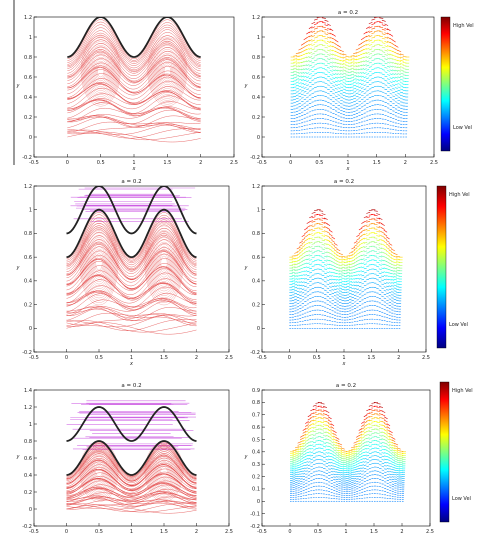 Image resolution: width=487 pixels, height=535 pixels. What do you see at coordinates (256, 258) in the screenshot?
I see `y-tick-label: 0.6` at bounding box center [256, 258].